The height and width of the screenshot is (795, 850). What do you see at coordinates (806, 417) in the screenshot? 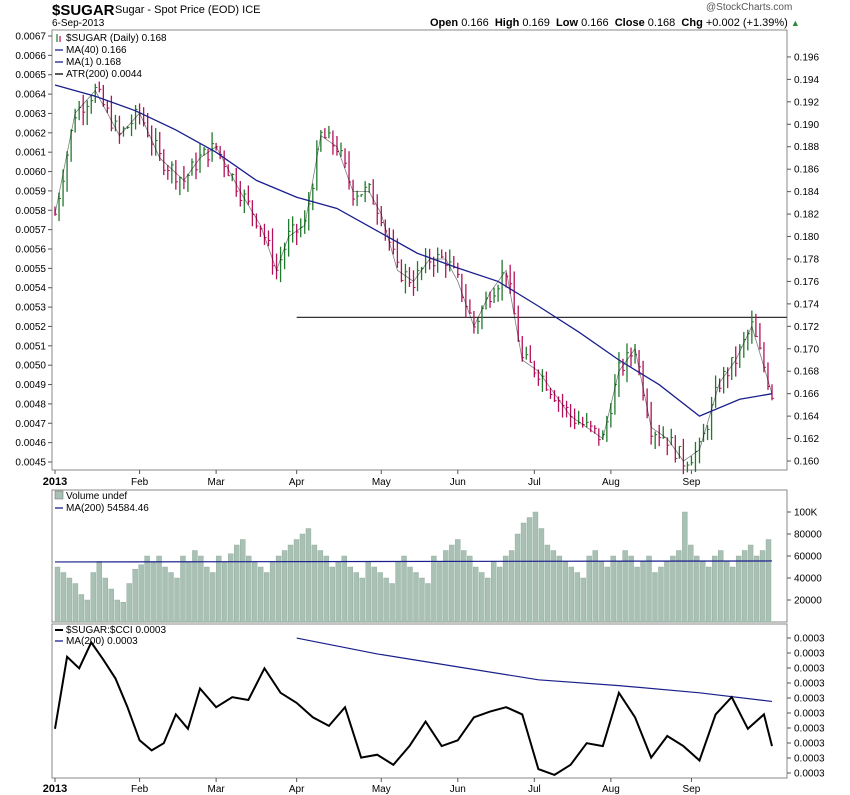
I see `right-tick-label: 0.164` at bounding box center [806, 417].